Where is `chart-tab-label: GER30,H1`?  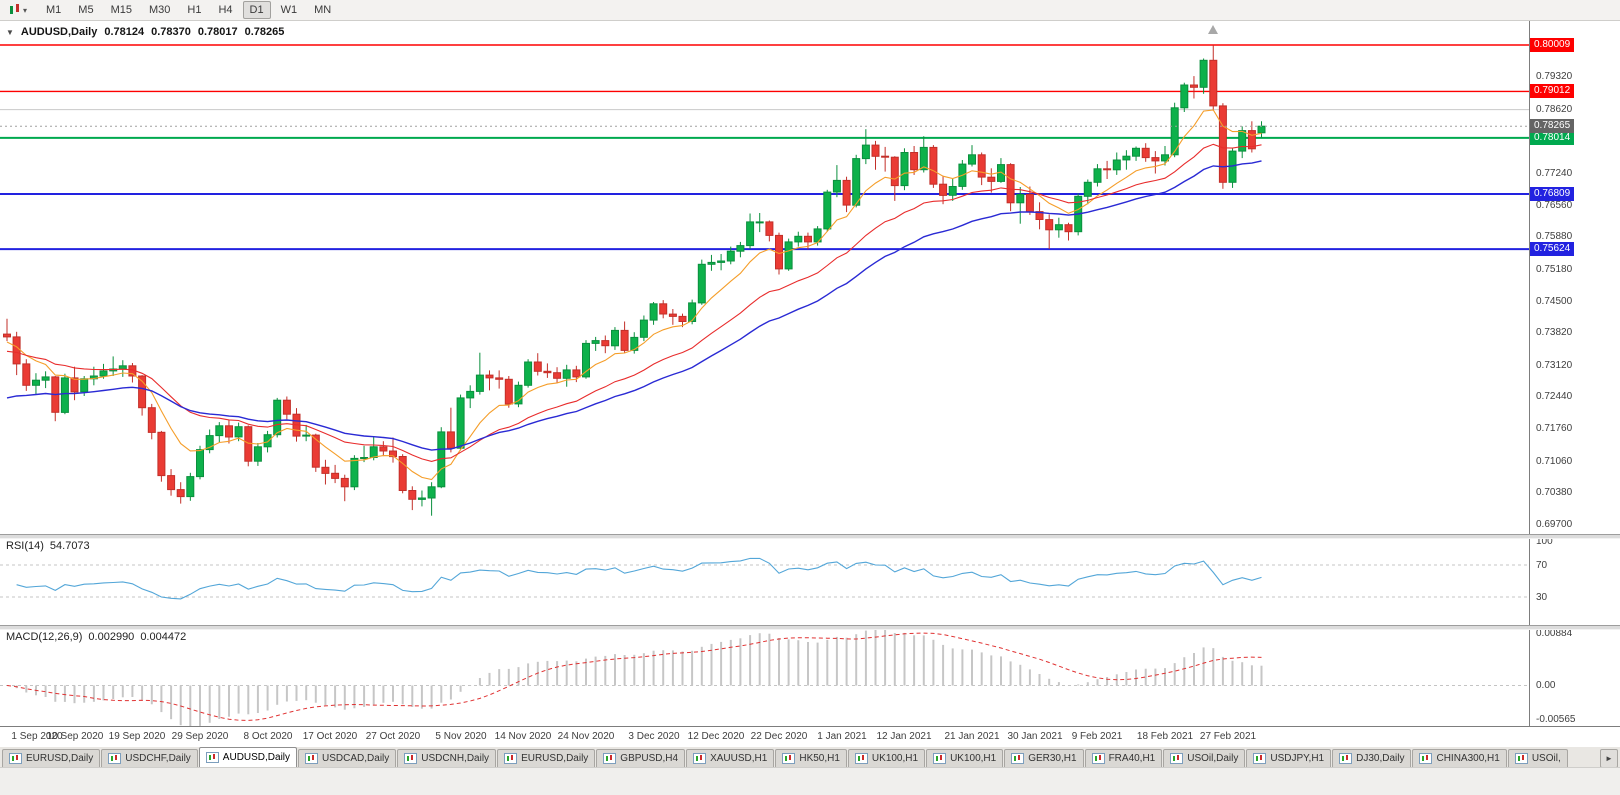
chart-tab-label: GER30,H1 is located at coordinates (1052, 758).